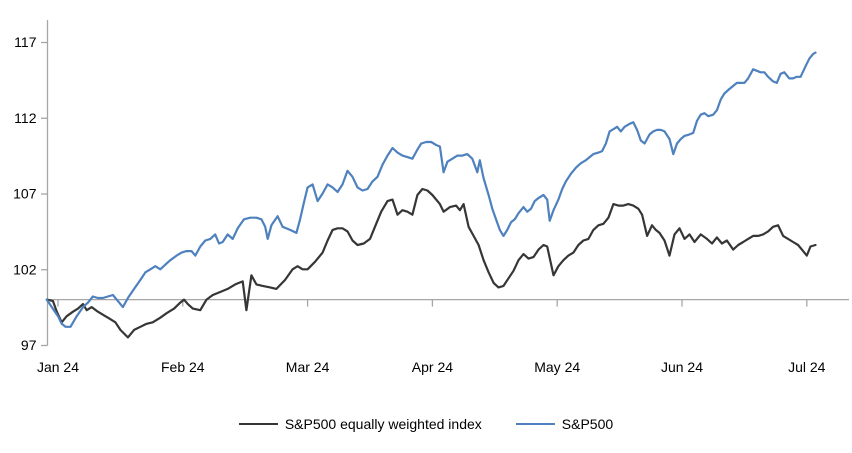  Describe the element at coordinates (308, 367) in the screenshot. I see `x-tick-label: Mar 24` at that location.